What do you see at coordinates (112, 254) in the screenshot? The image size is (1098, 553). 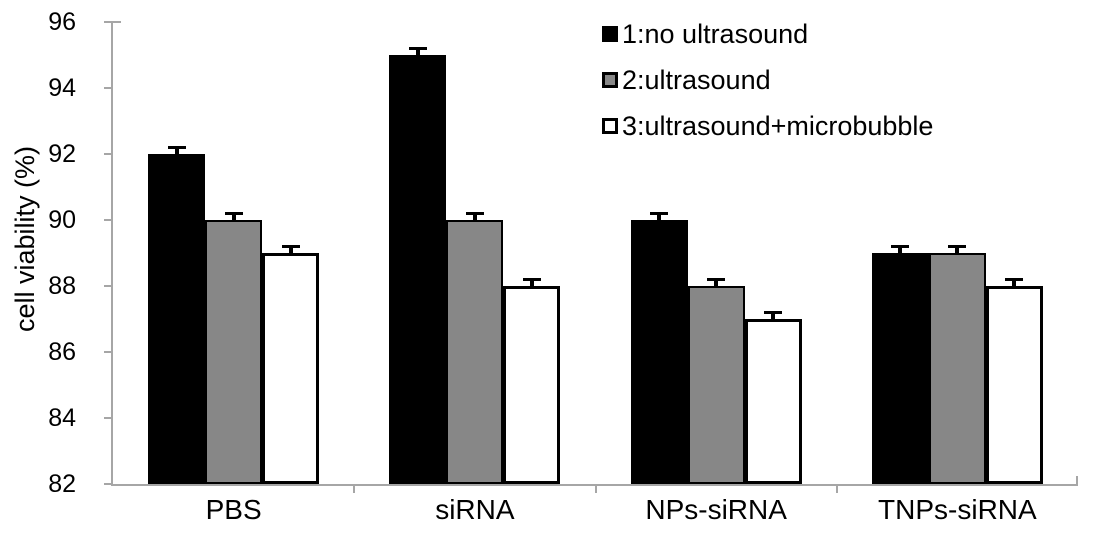 I see `y-axis-line` at bounding box center [112, 254].